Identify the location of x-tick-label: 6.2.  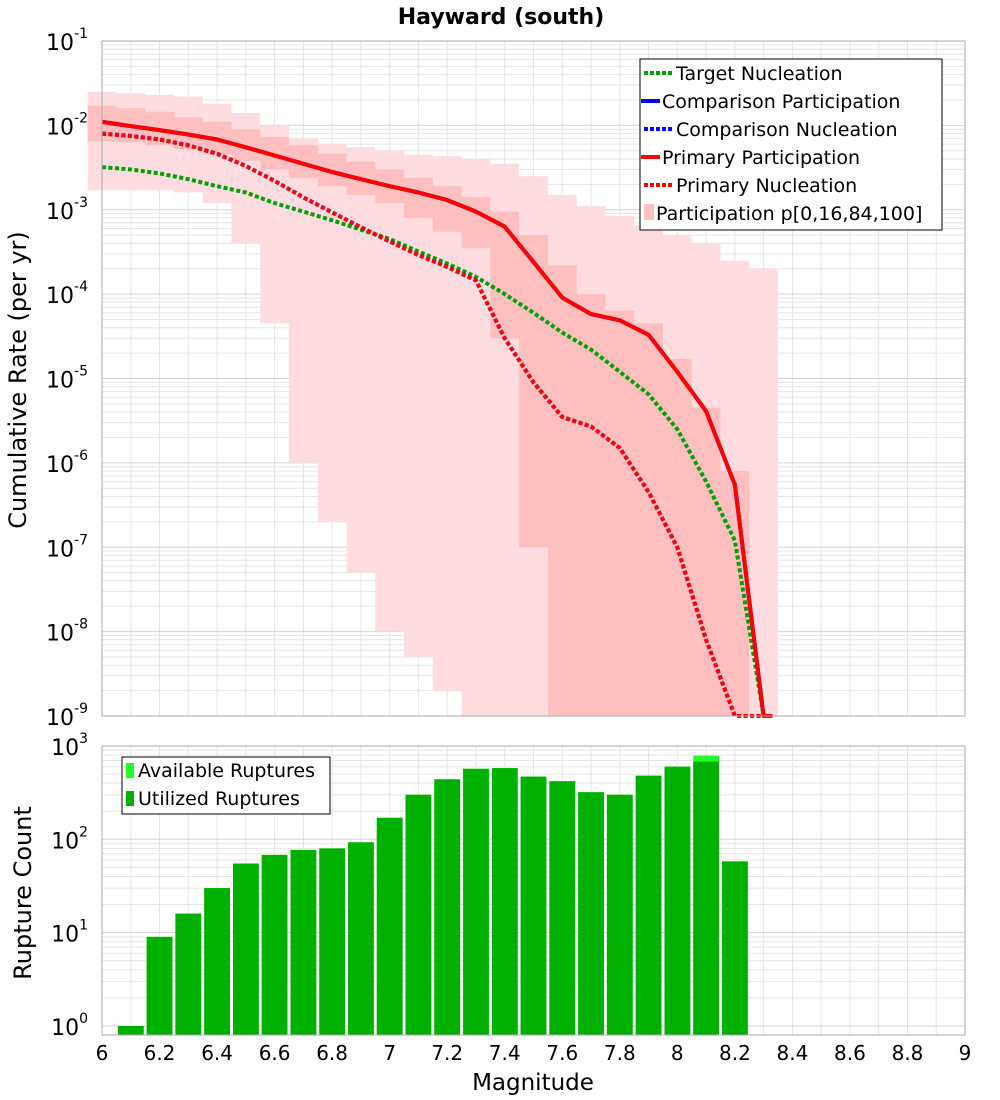
(160, 1053).